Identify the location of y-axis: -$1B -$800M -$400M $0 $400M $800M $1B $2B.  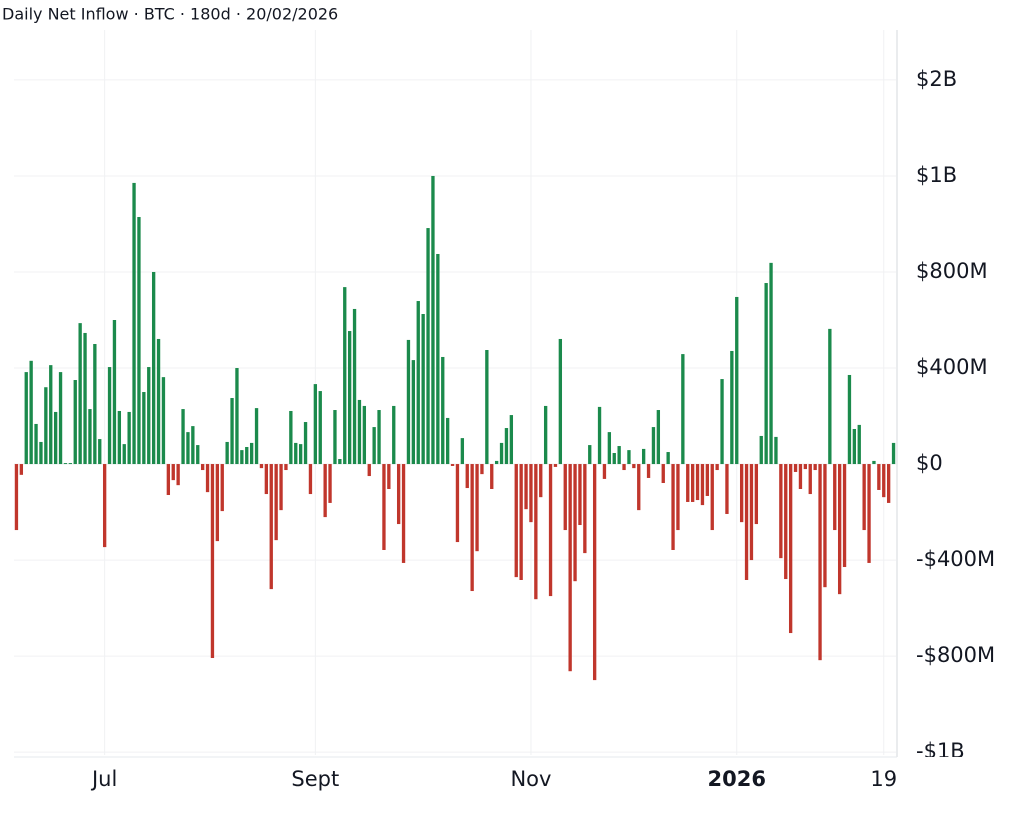
(955, 412).